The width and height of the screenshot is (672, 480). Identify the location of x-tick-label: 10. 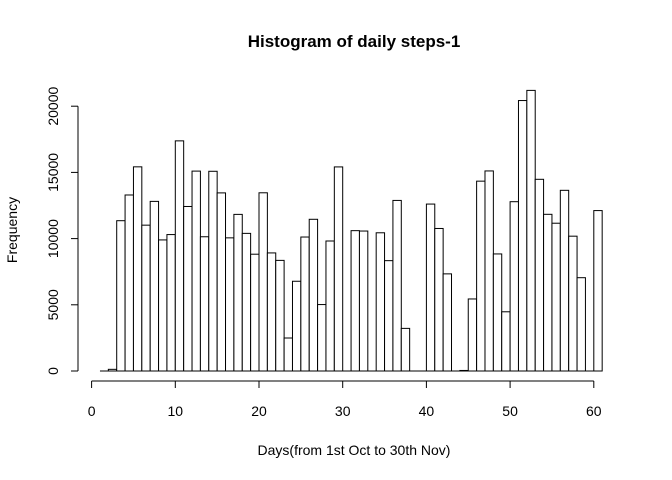
(176, 411).